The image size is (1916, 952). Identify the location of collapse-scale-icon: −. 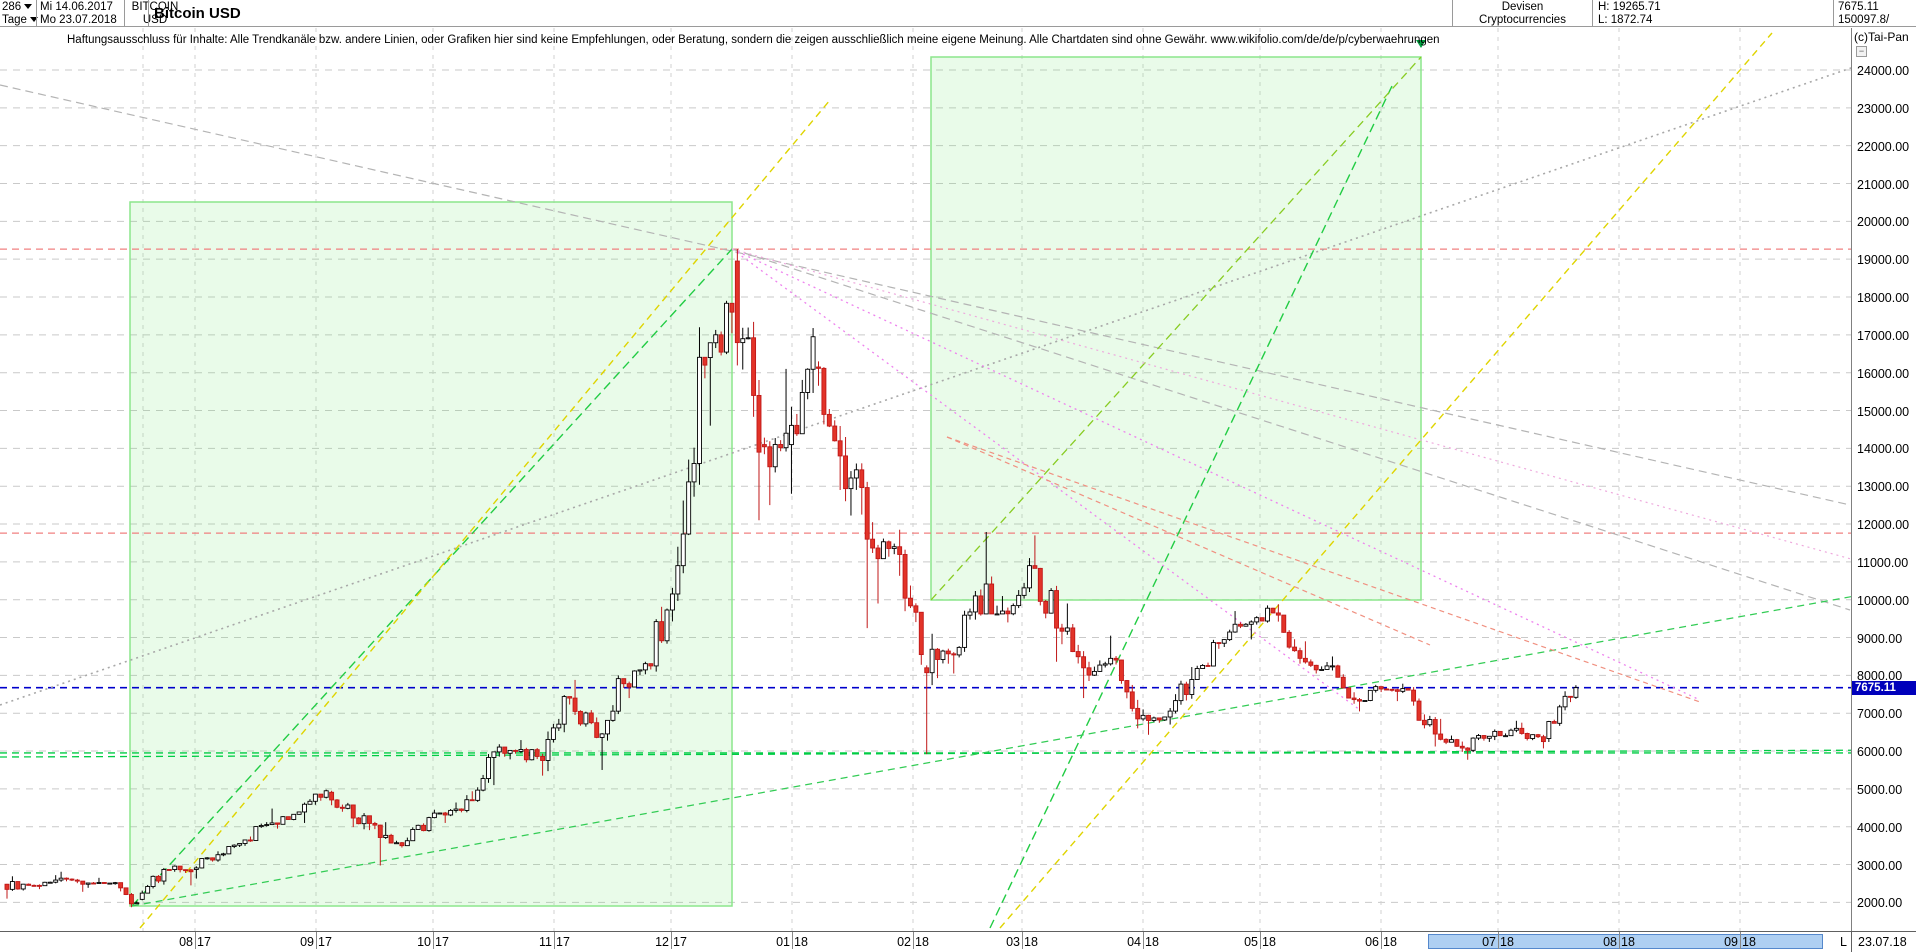
(1861, 51).